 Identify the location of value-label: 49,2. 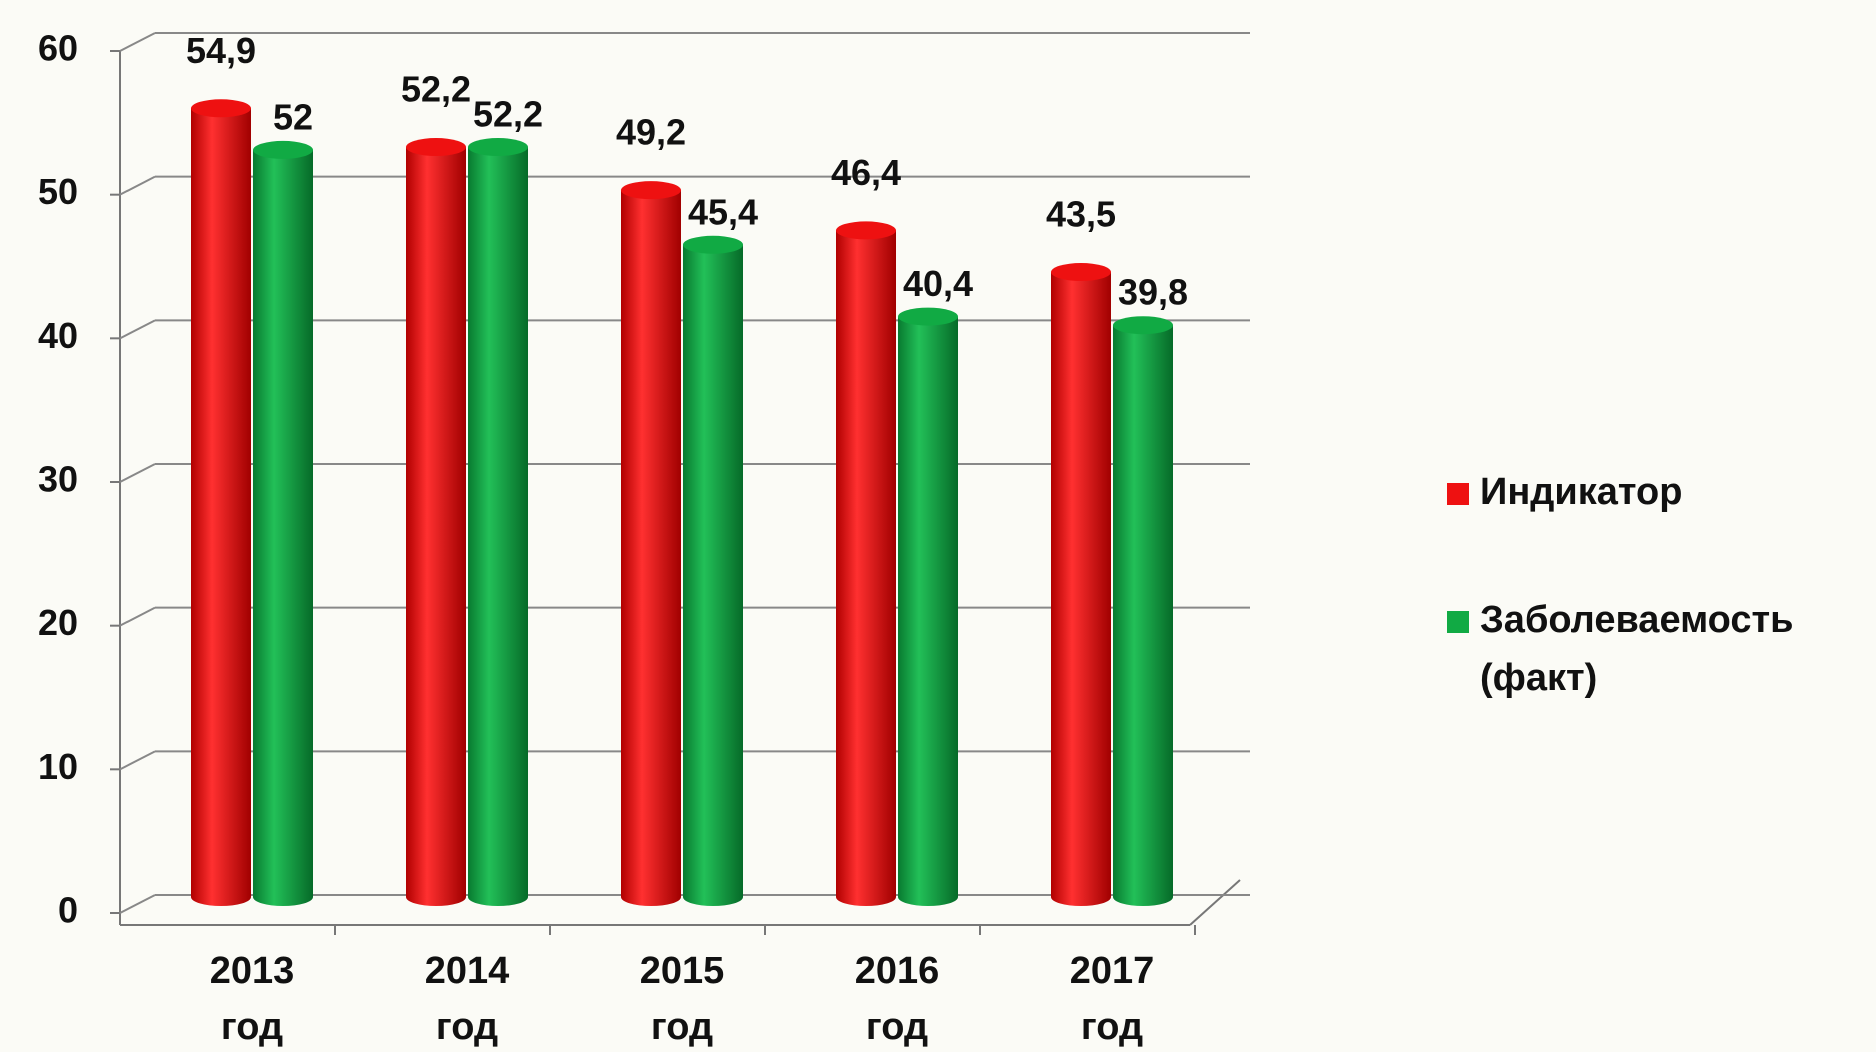
(651, 132).